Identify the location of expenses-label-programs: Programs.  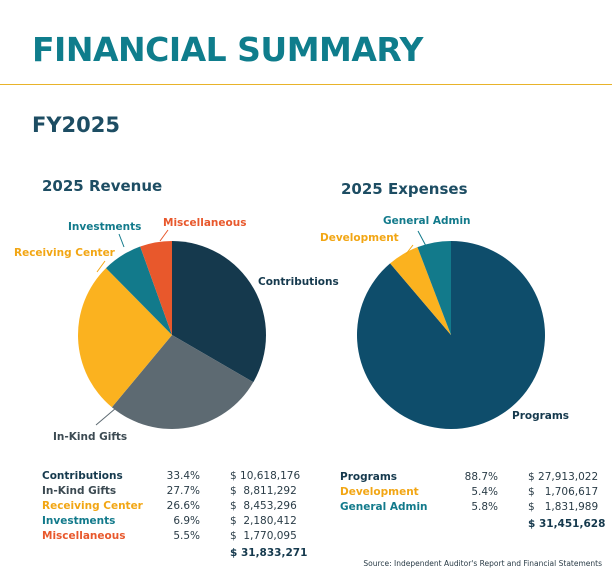
(540, 416).